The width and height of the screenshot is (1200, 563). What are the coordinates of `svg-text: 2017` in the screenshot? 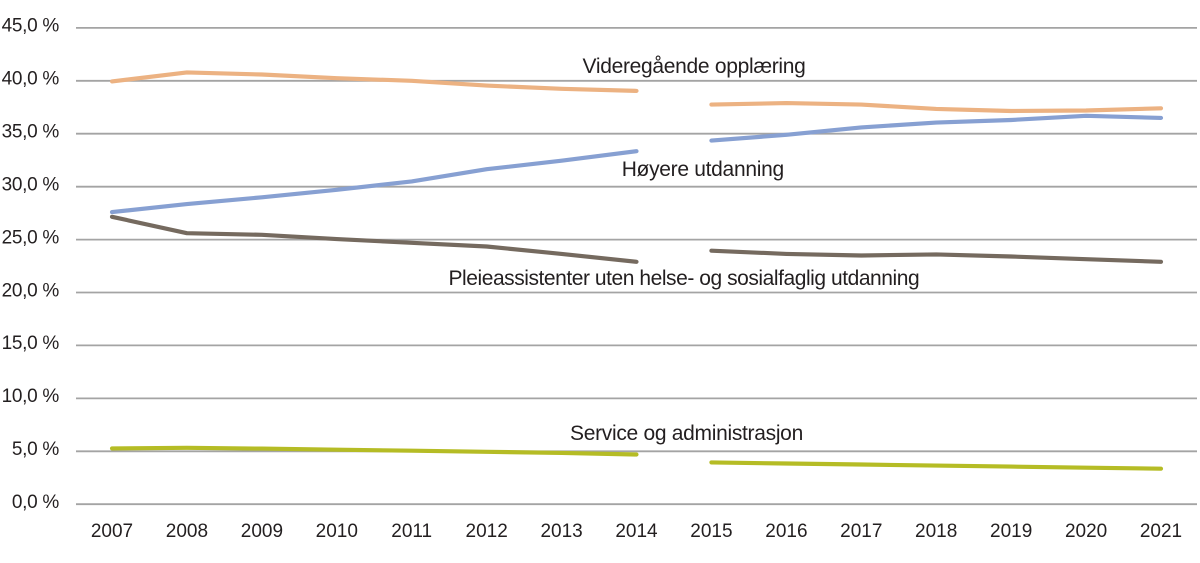 It's located at (861, 531).